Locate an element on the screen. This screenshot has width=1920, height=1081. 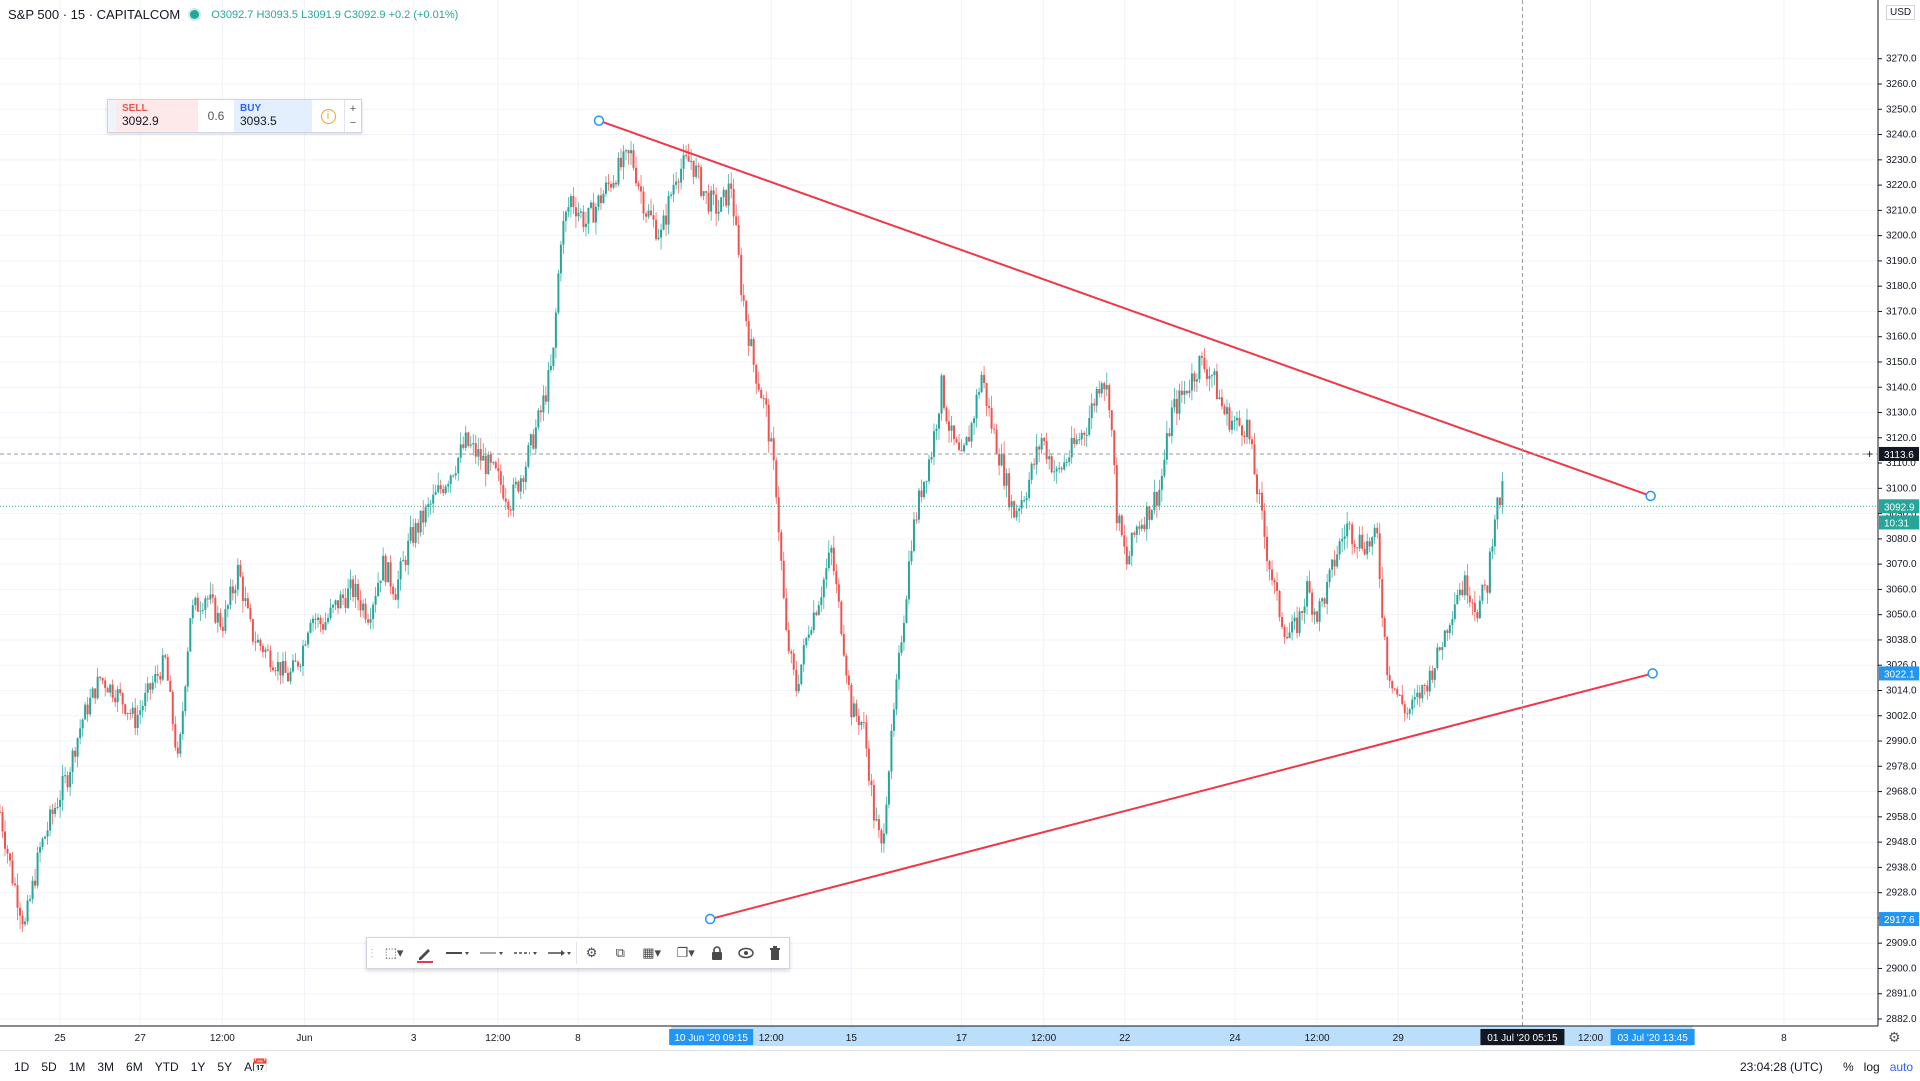
buy-button: BUY 3093.5 is located at coordinates (273, 116).